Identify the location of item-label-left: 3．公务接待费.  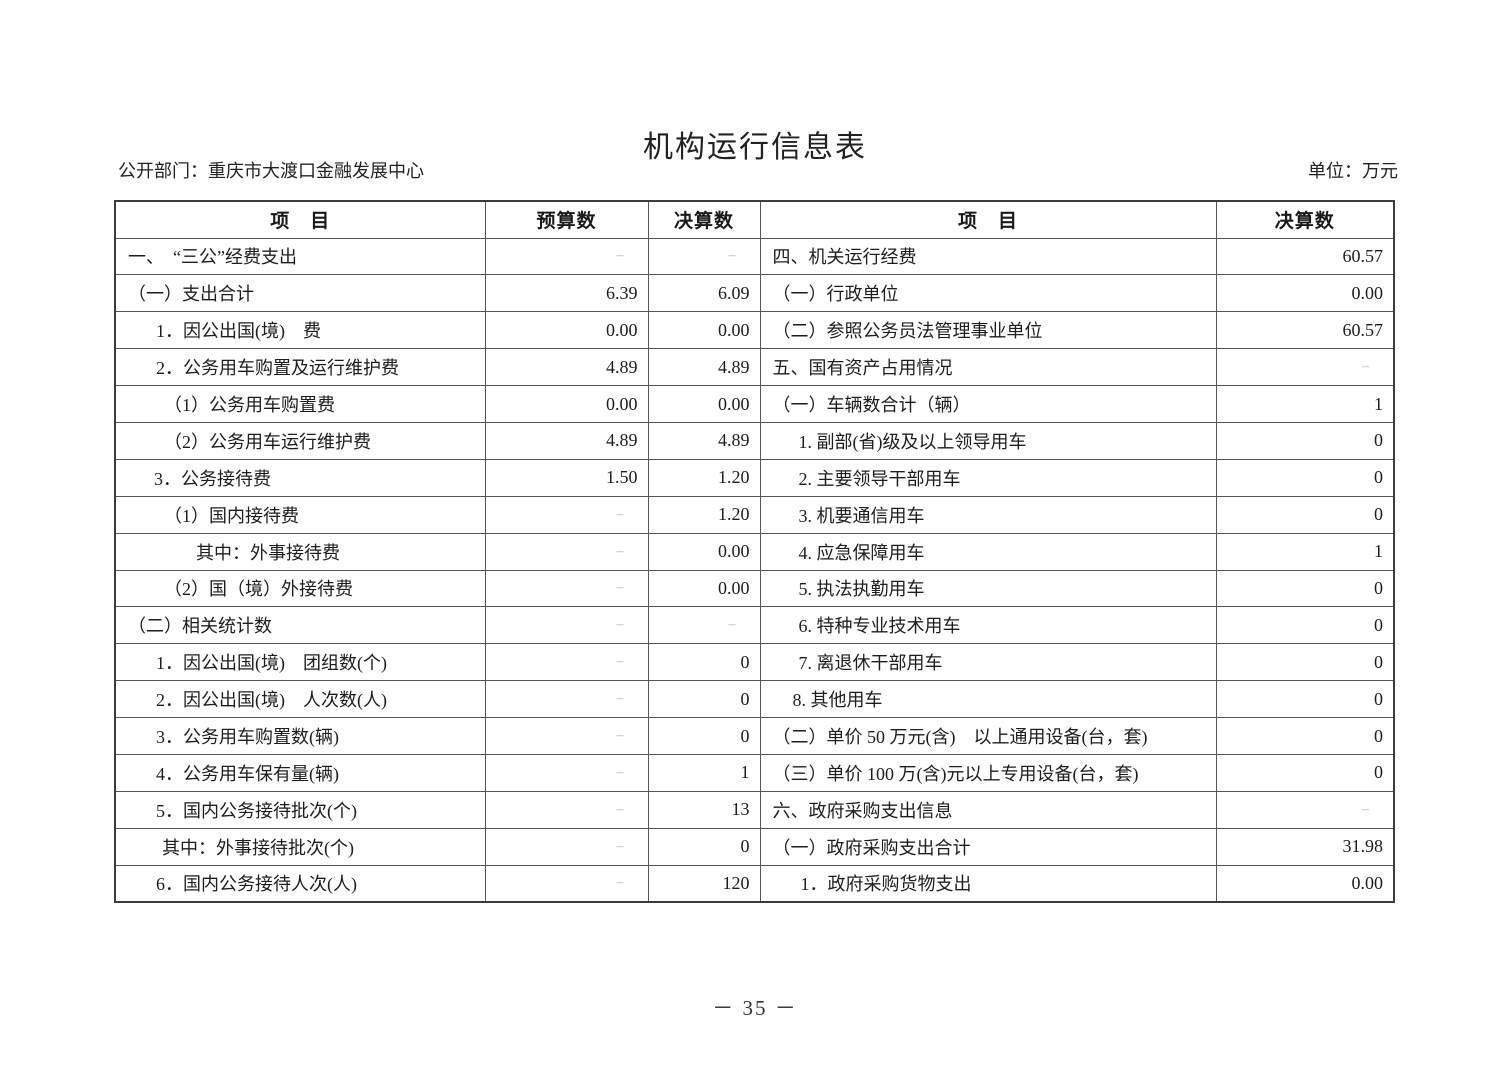
(300, 477).